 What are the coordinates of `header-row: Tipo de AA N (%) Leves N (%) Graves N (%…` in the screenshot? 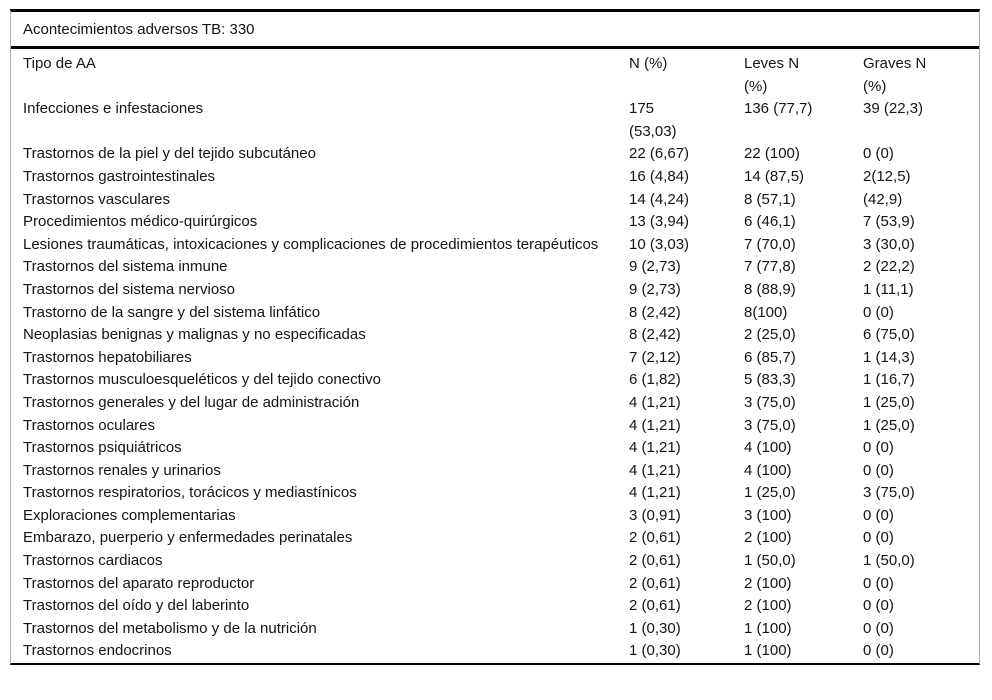 It's located at (496, 73).